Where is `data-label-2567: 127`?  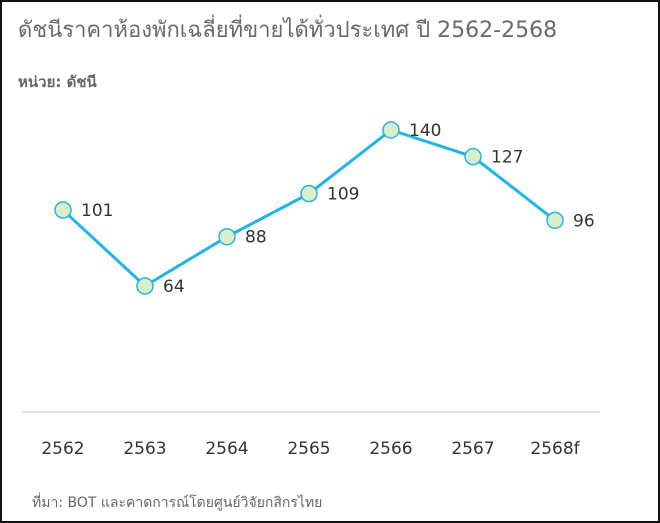 data-label-2567: 127 is located at coordinates (507, 158).